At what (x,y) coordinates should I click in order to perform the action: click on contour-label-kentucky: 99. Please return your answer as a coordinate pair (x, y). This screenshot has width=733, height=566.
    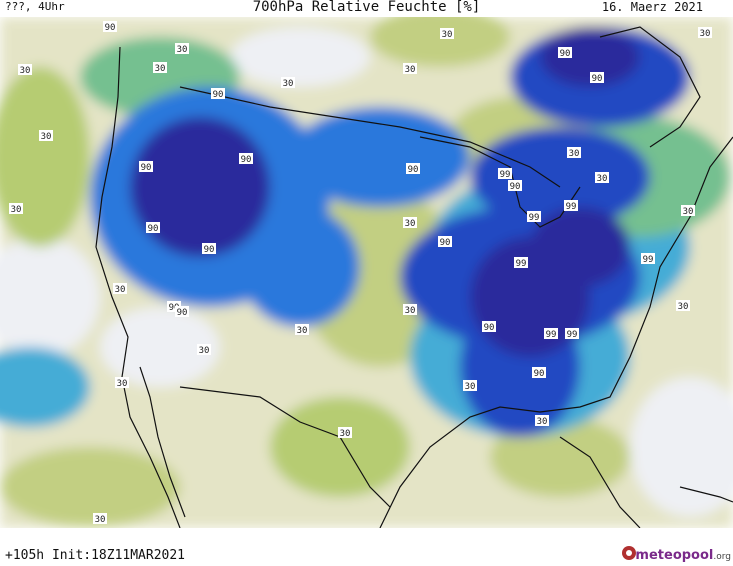
    Looking at the image, I should click on (521, 263).